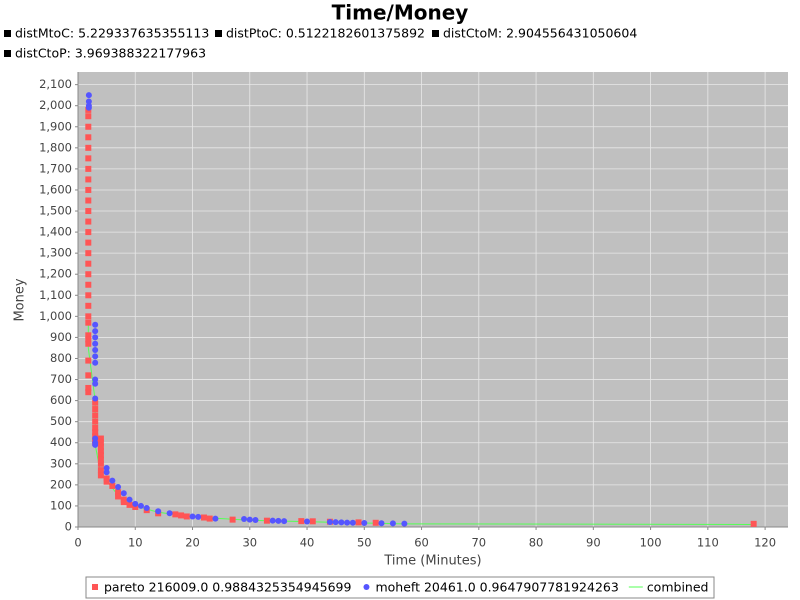 The image size is (800, 600). What do you see at coordinates (678, 587) in the screenshot?
I see `legend-label: combined` at bounding box center [678, 587].